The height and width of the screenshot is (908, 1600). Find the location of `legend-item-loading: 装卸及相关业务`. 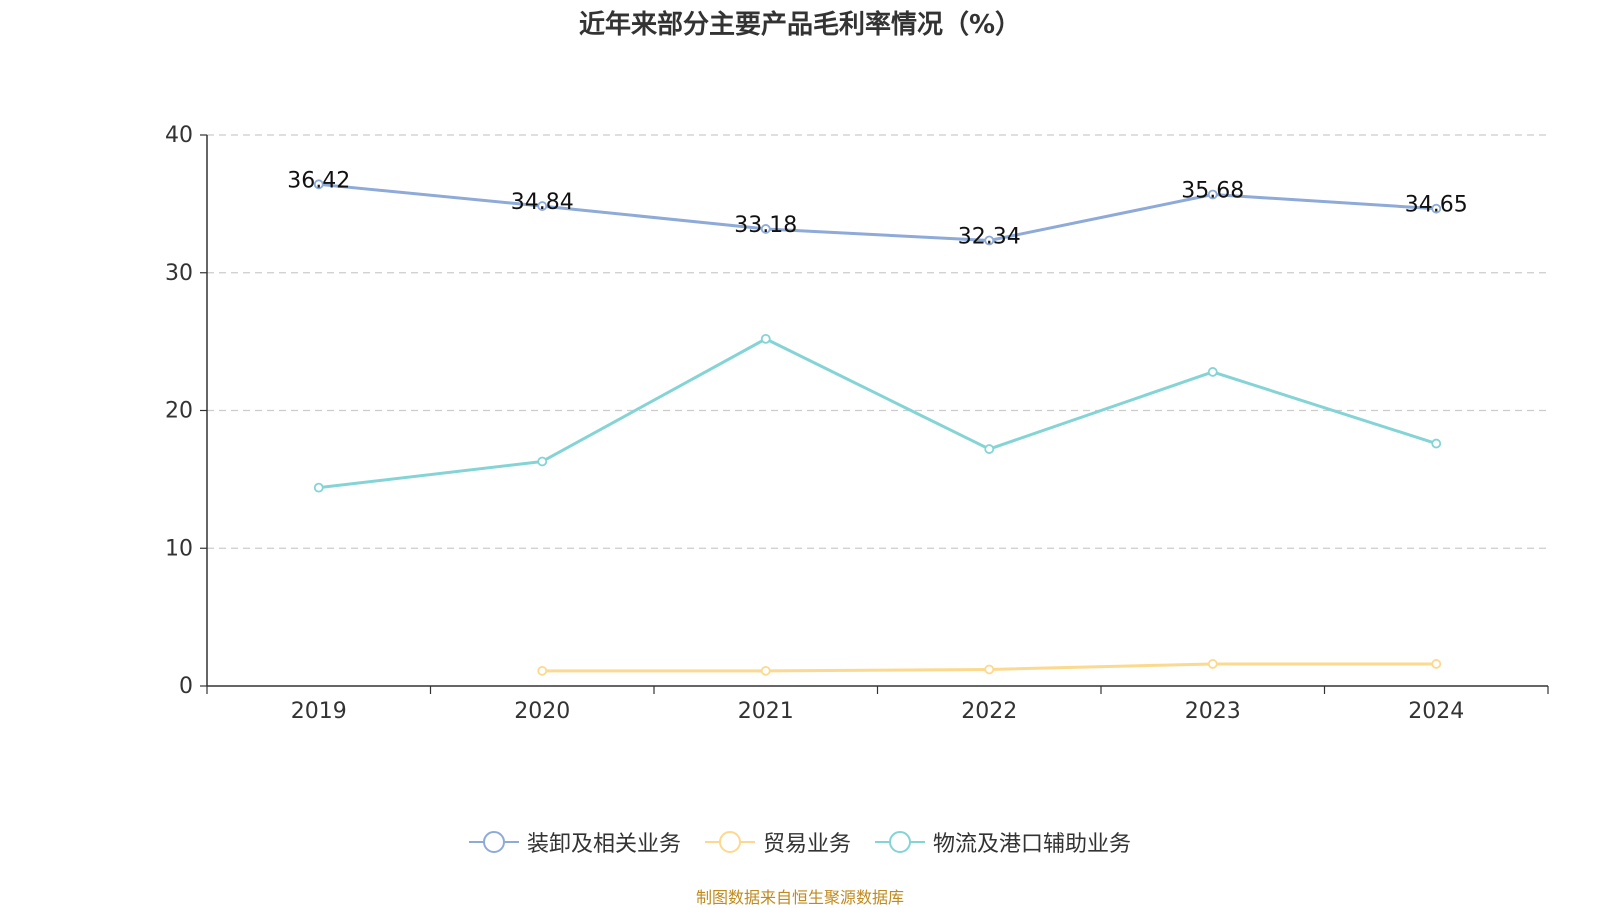

legend-item-loading: 装卸及相关业务 is located at coordinates (574, 842).